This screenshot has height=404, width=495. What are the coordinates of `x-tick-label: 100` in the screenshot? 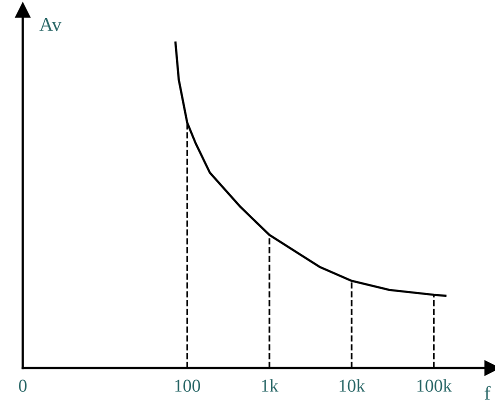 It's located at (187, 386).